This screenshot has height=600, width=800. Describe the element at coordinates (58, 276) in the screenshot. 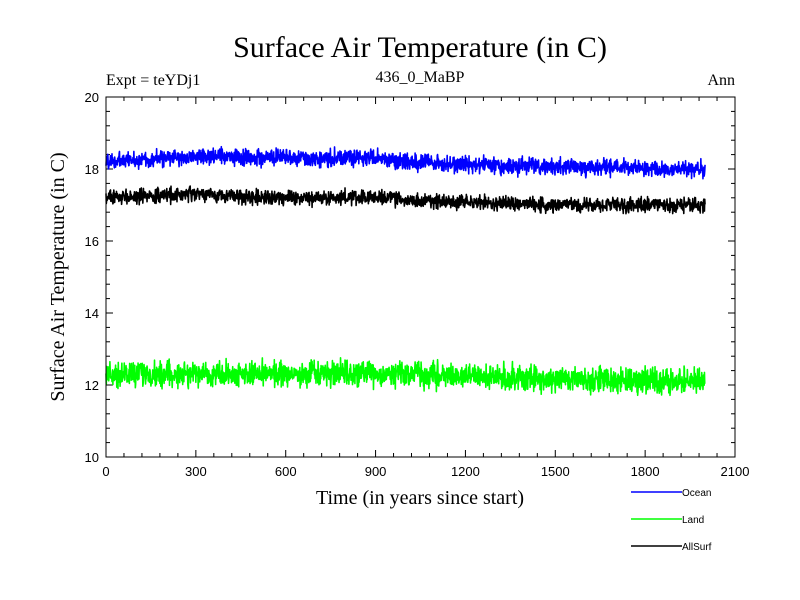

I see `y-axis-label: Surface Air Temperature (in C)` at that location.